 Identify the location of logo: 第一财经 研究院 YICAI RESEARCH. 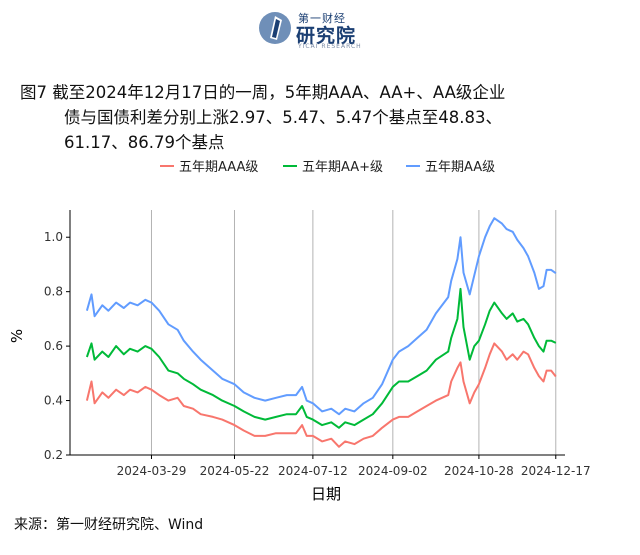
(333, 29).